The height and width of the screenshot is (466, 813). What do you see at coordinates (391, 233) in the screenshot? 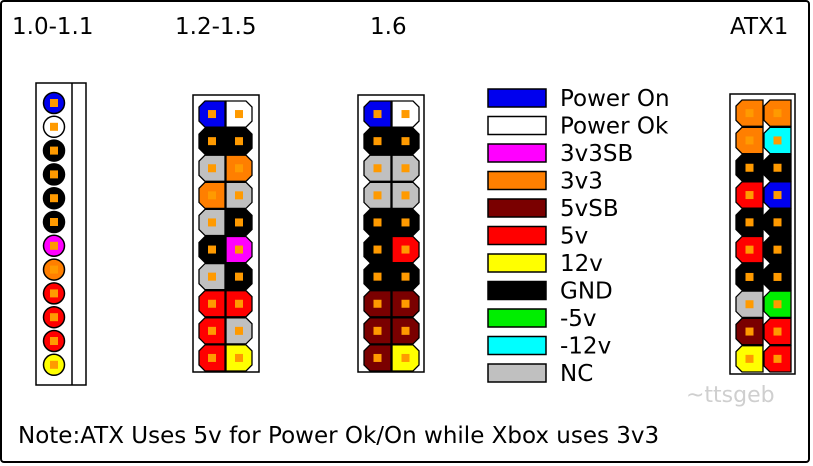
I see `connector-v16` at bounding box center [391, 233].